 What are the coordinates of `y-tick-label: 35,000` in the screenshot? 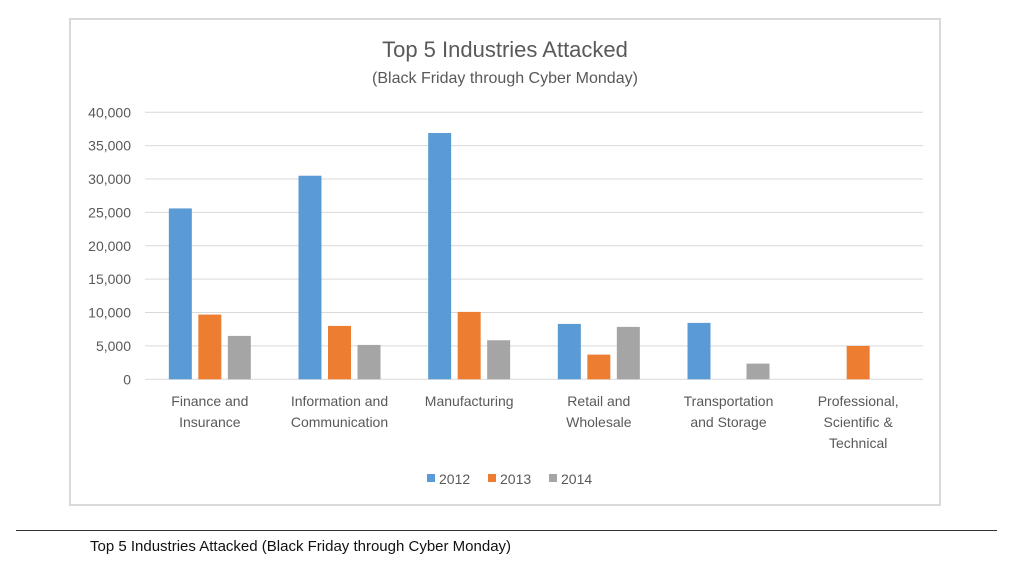 It's located at (109, 146).